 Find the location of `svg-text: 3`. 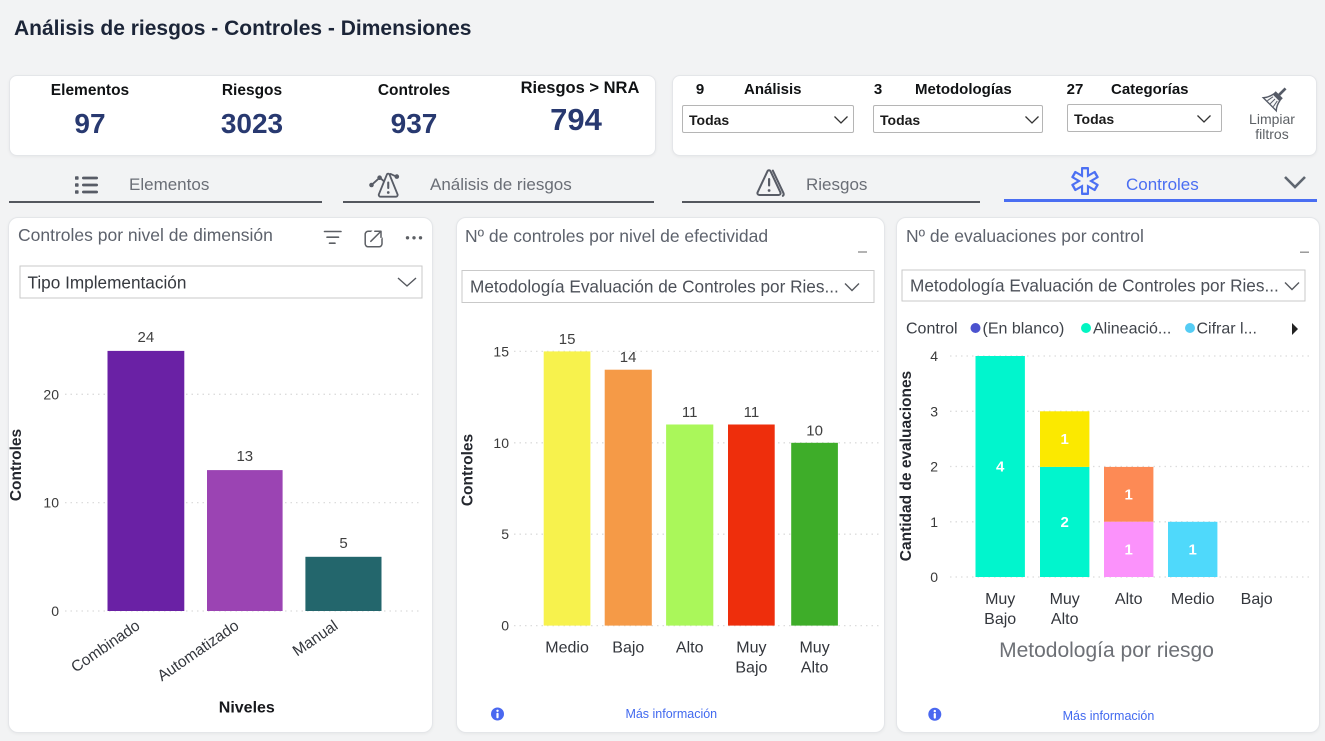

svg-text: 3 is located at coordinates (934, 411).